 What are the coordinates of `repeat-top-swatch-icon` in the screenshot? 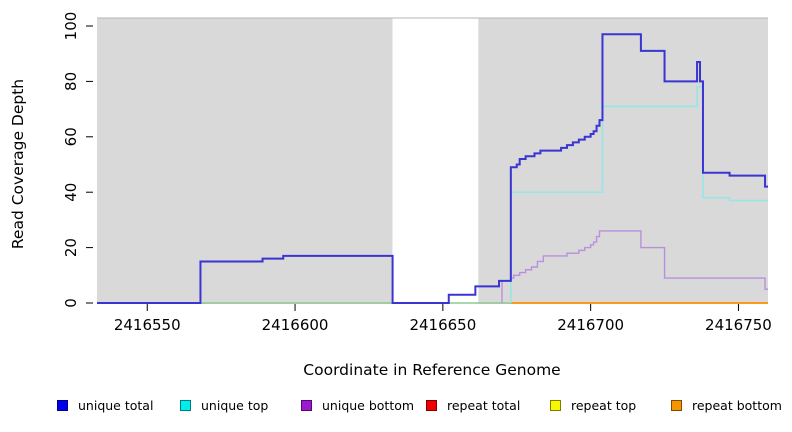 It's located at (555, 405).